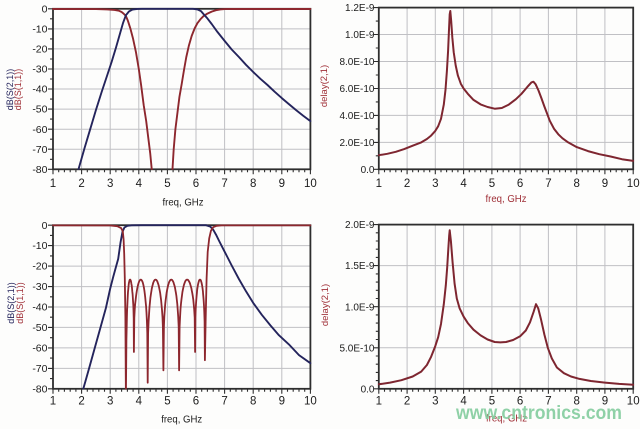 This screenshot has width=640, height=434. What do you see at coordinates (538, 413) in the screenshot?
I see `svg-text: www.cntronics.com` at bounding box center [538, 413].